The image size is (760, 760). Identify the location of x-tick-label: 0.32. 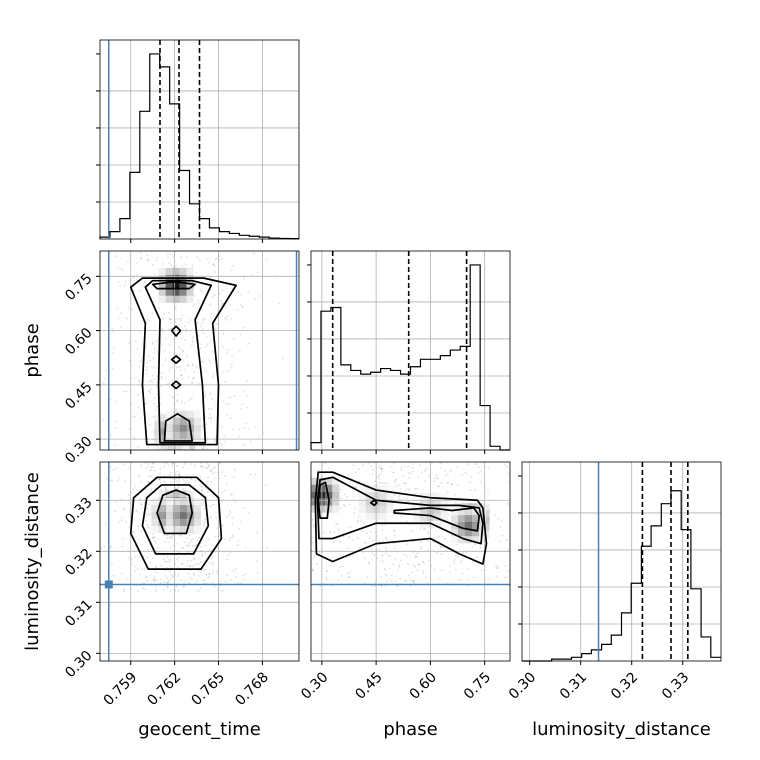
(624, 685).